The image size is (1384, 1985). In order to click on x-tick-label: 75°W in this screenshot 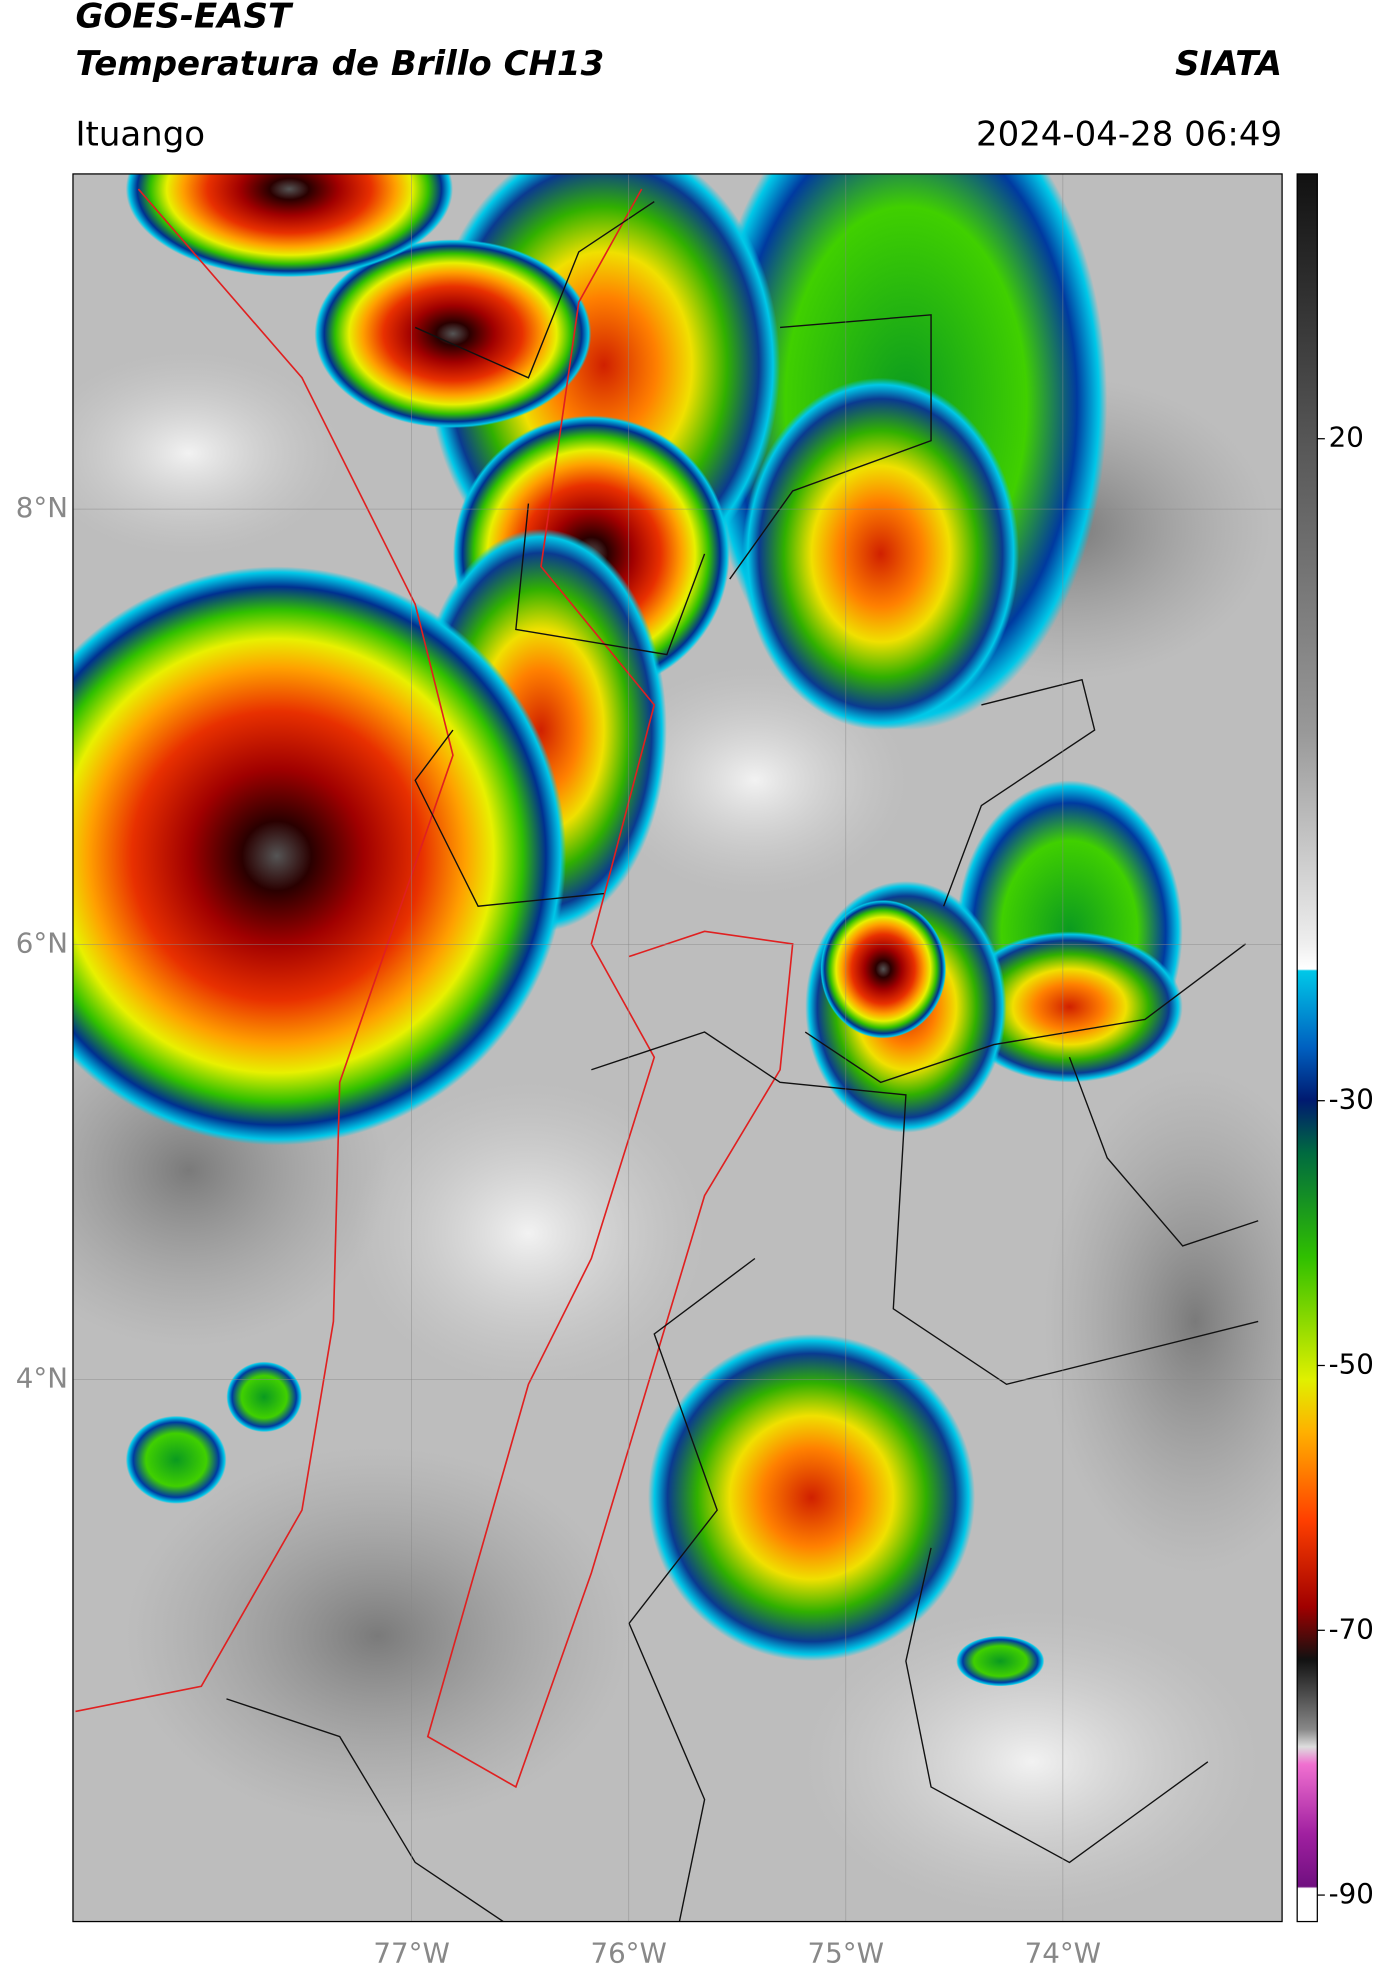, I will do `click(846, 1952)`.